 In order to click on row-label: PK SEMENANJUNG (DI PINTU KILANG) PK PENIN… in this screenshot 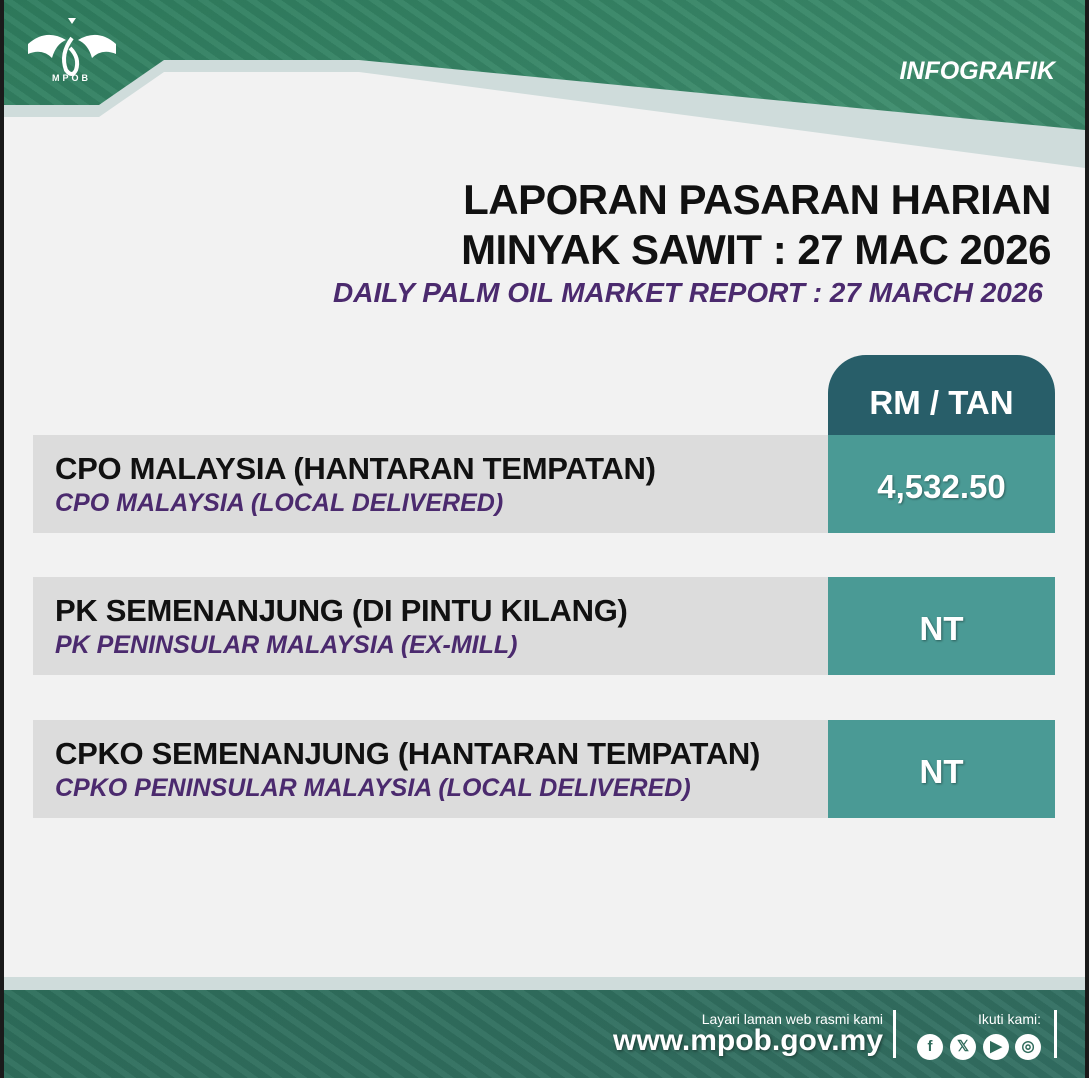, I will do `click(430, 626)`.